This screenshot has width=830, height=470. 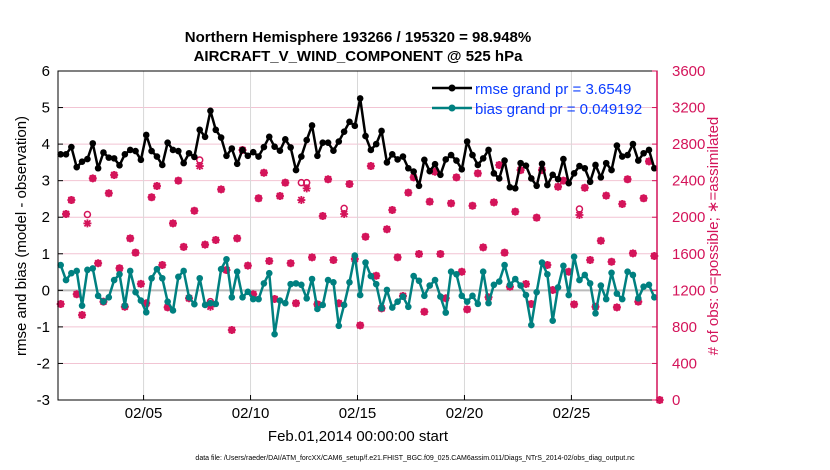 I want to click on y-right-tick-label: 3200, so click(x=688, y=108).